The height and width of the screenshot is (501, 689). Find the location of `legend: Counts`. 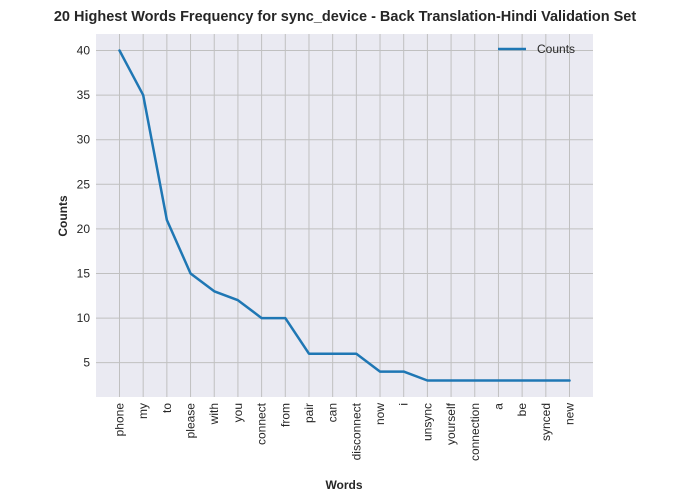

legend: Counts is located at coordinates (536, 49).